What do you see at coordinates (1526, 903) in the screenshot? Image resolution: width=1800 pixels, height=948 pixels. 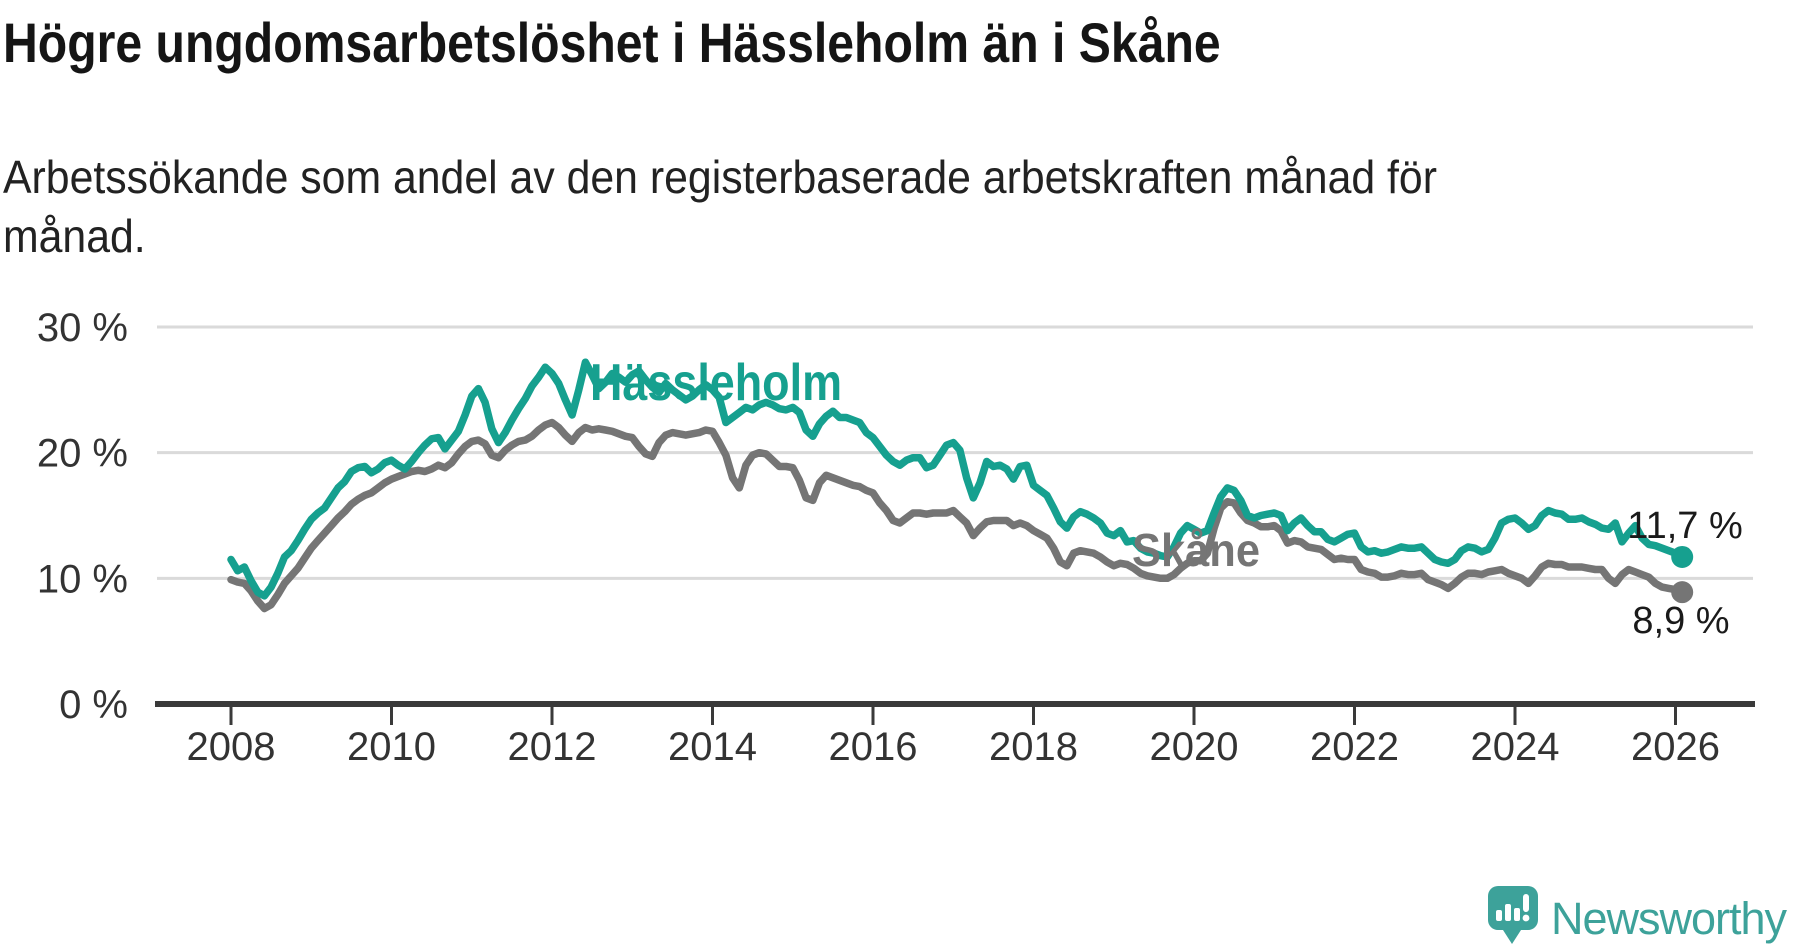 I see `logo-exclamation-stem` at bounding box center [1526, 903].